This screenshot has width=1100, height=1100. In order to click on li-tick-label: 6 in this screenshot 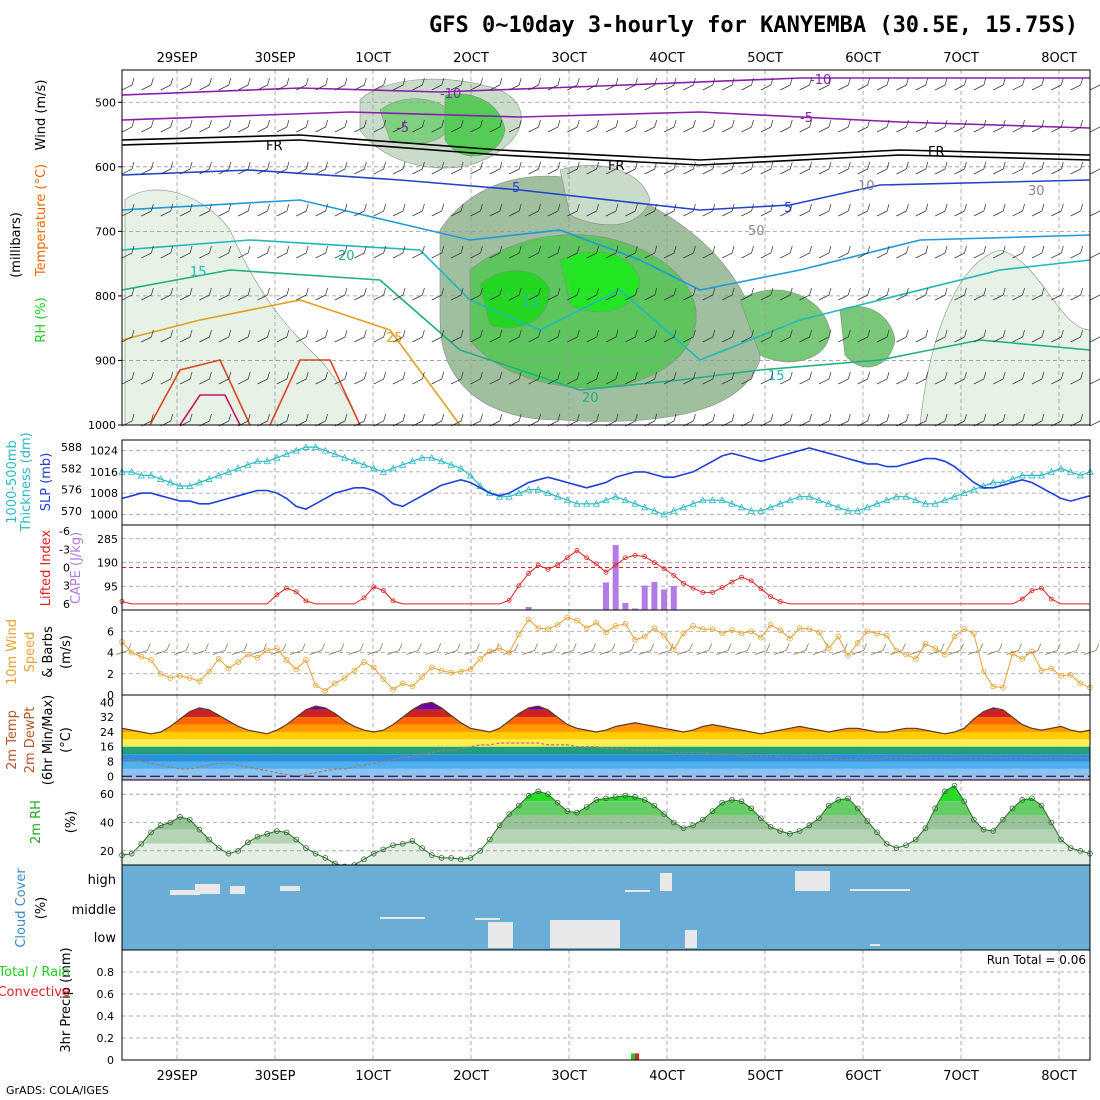, I will do `click(66, 604)`.